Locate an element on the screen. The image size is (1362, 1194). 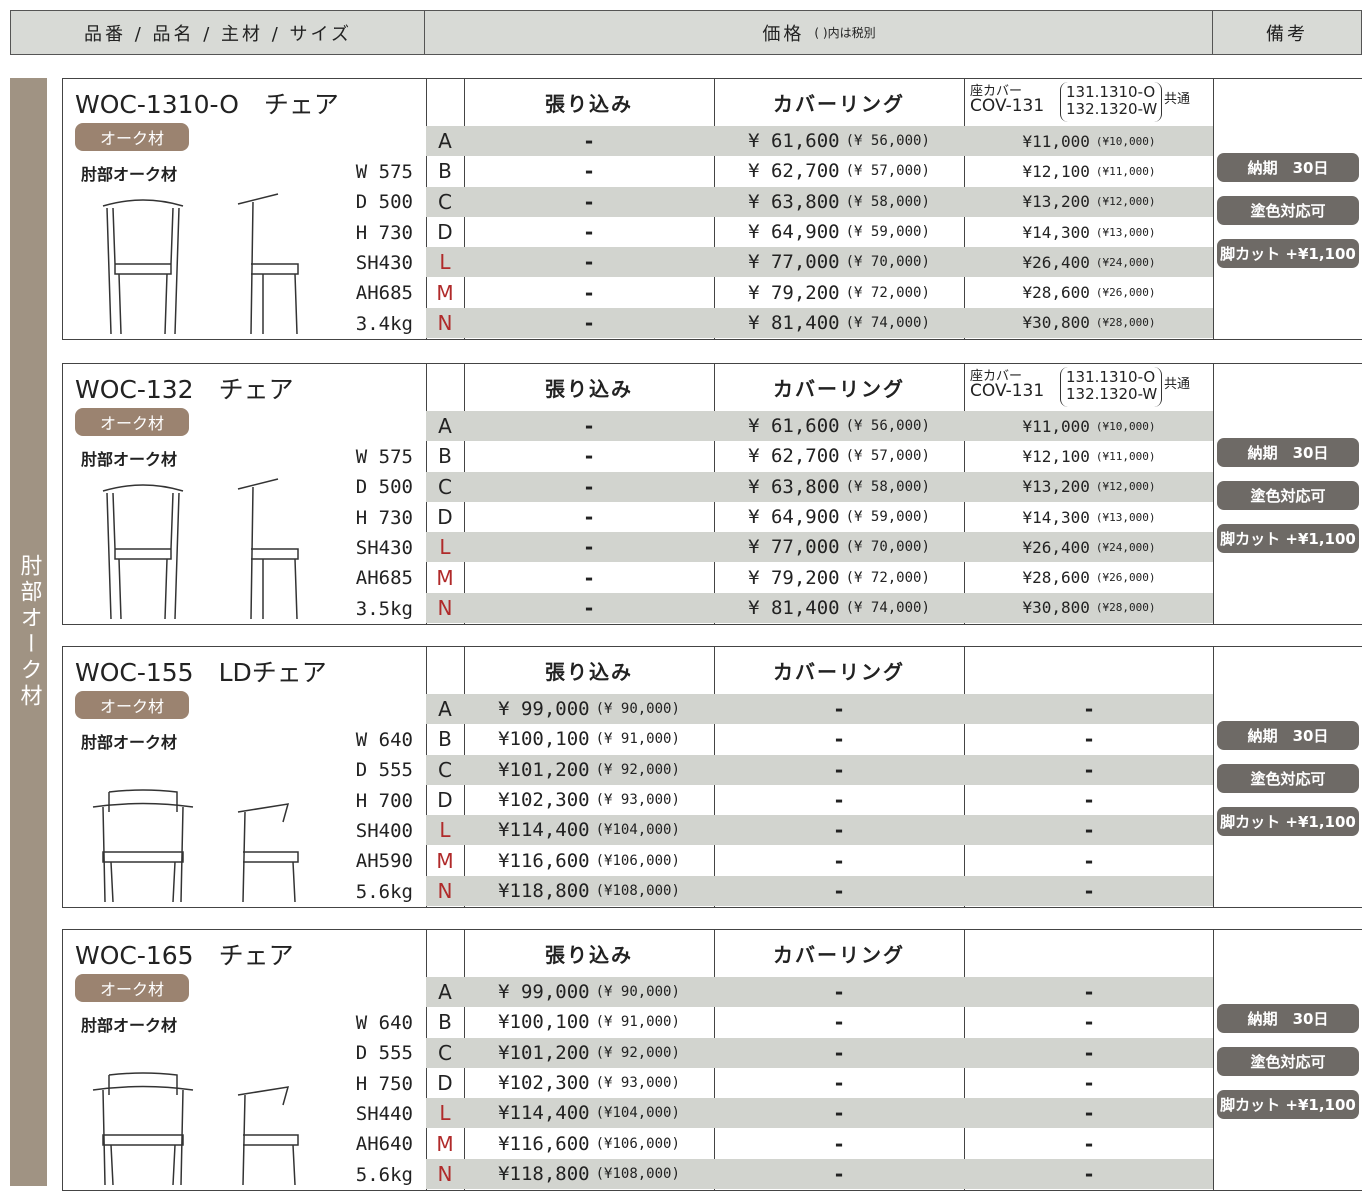
tax: (¥11,000) is located at coordinates (1125, 456).